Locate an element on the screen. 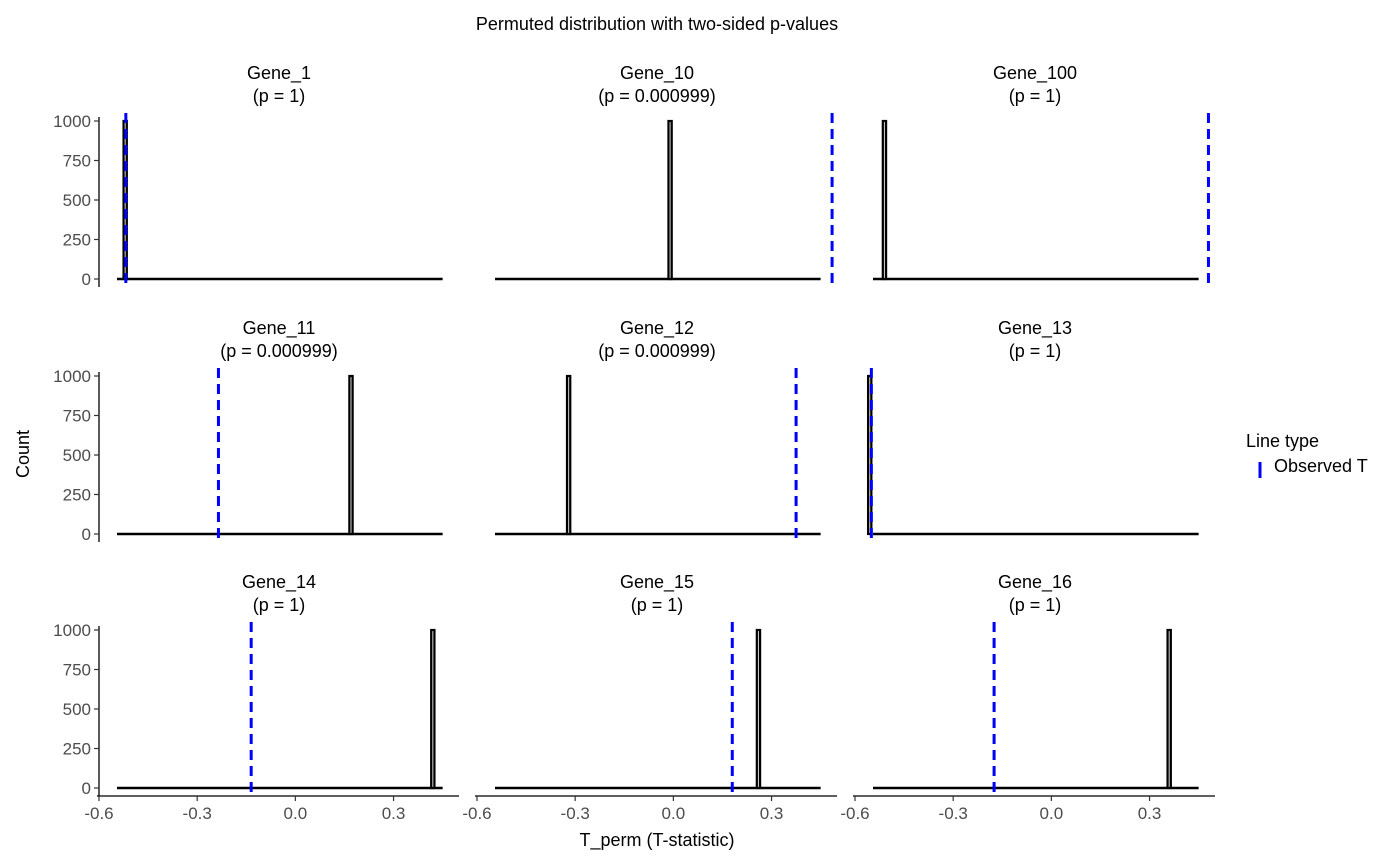 The width and height of the screenshot is (1400, 865). panel-gene-label: Gene_1 is located at coordinates (279, 73).